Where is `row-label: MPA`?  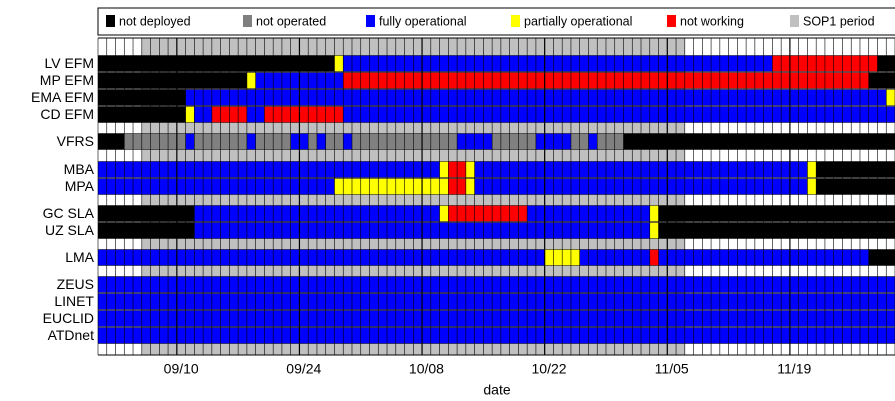 row-label: MPA is located at coordinates (80, 186).